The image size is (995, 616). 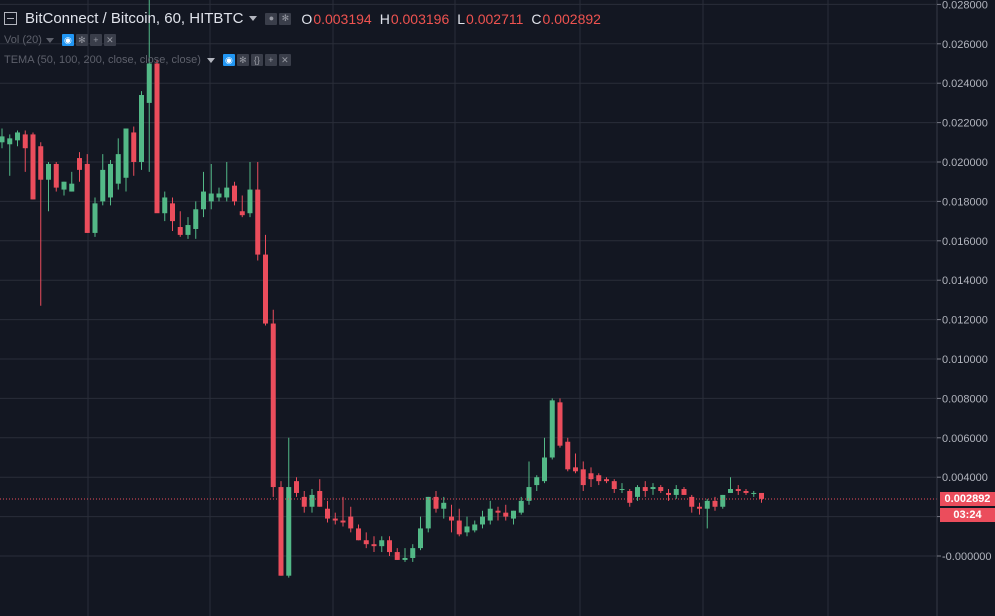 What do you see at coordinates (256, 60) in the screenshot?
I see `source-icon: {}` at bounding box center [256, 60].